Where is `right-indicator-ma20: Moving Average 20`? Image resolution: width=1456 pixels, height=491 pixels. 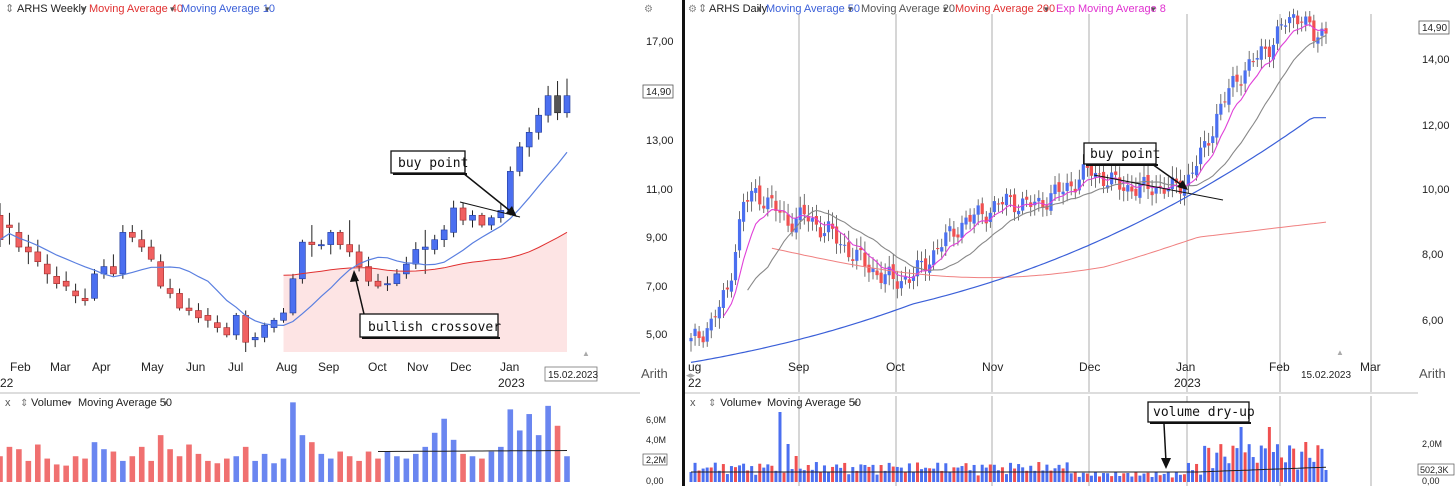 right-indicator-ma20: Moving Average 20 is located at coordinates (908, 9).